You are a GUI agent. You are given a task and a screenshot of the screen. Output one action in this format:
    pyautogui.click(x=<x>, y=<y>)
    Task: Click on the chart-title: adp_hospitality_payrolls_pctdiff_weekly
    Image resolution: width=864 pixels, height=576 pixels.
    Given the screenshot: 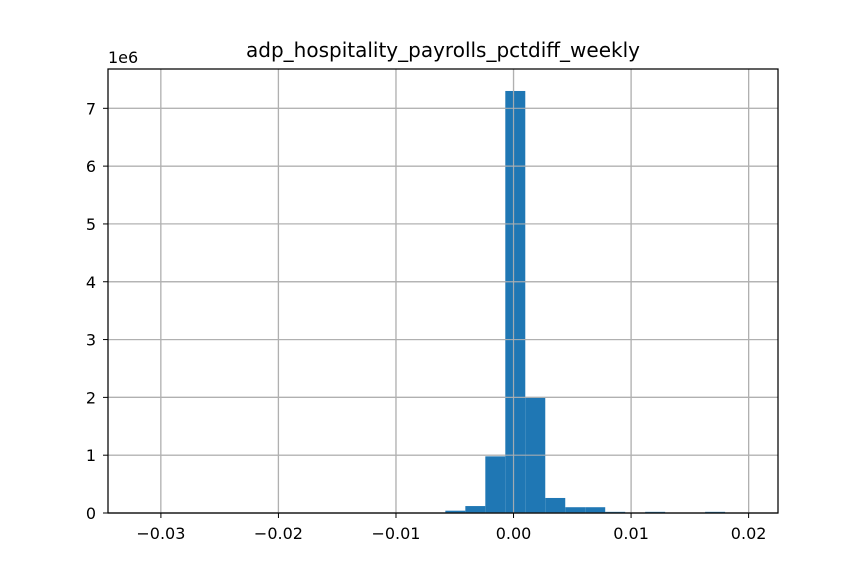 What is the action you would take?
    pyautogui.click(x=443, y=50)
    